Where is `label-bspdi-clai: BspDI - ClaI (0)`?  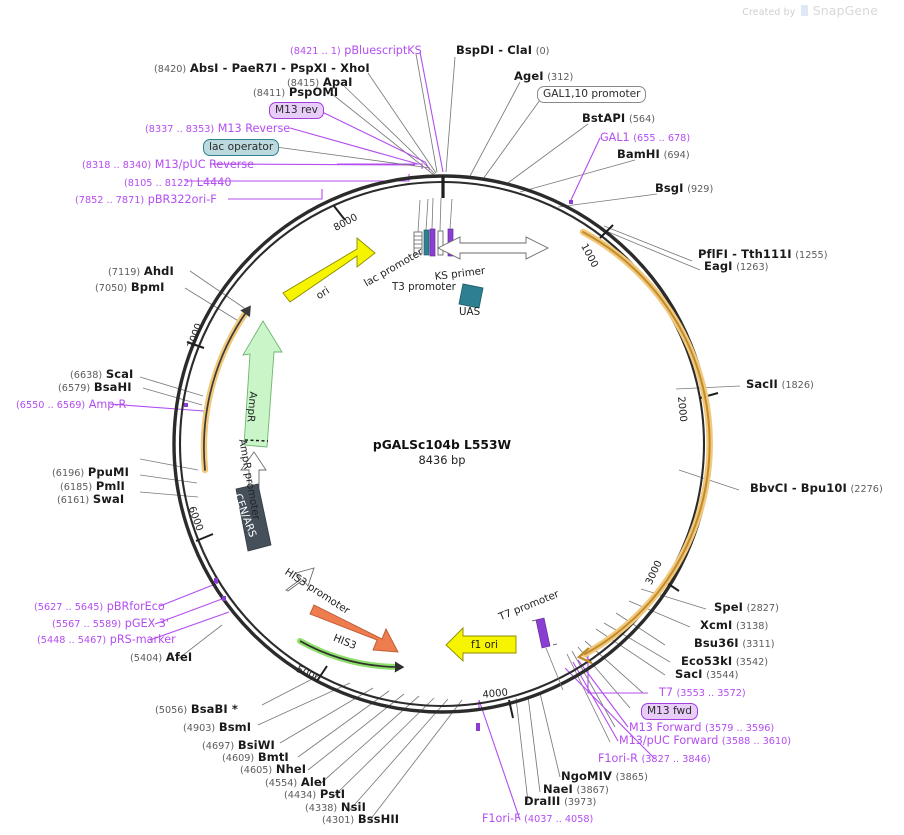 label-bspdi-clai: BspDI - ClaI (0) is located at coordinates (503, 50).